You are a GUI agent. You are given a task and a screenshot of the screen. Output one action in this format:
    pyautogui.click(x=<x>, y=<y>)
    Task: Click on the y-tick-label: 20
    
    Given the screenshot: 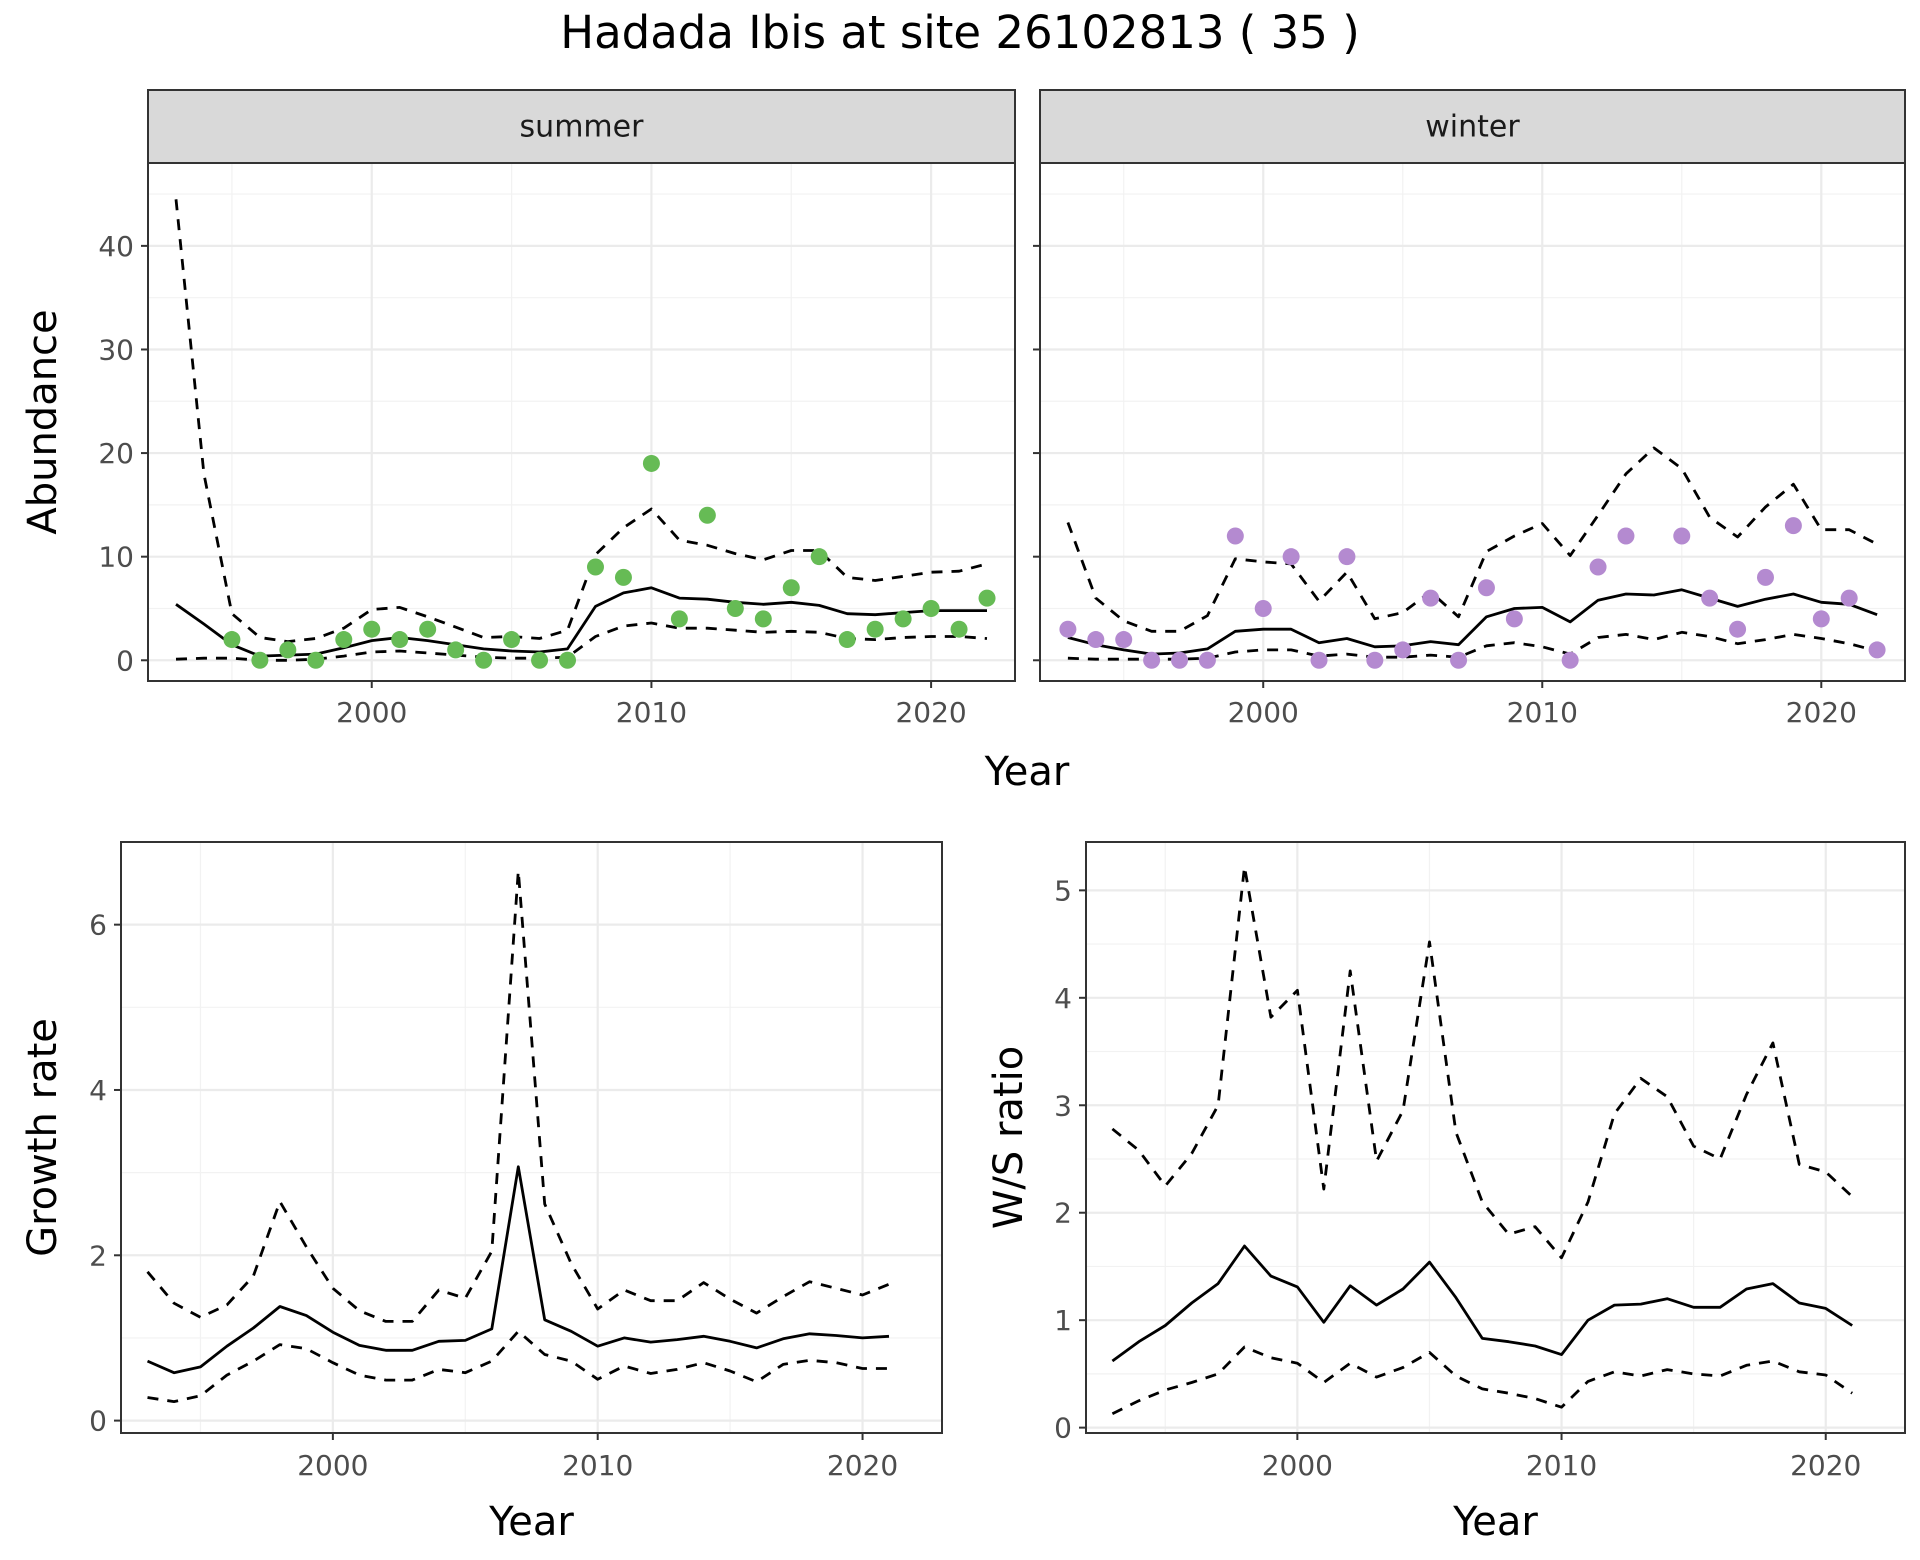 What is the action you would take?
    pyautogui.click(x=116, y=453)
    